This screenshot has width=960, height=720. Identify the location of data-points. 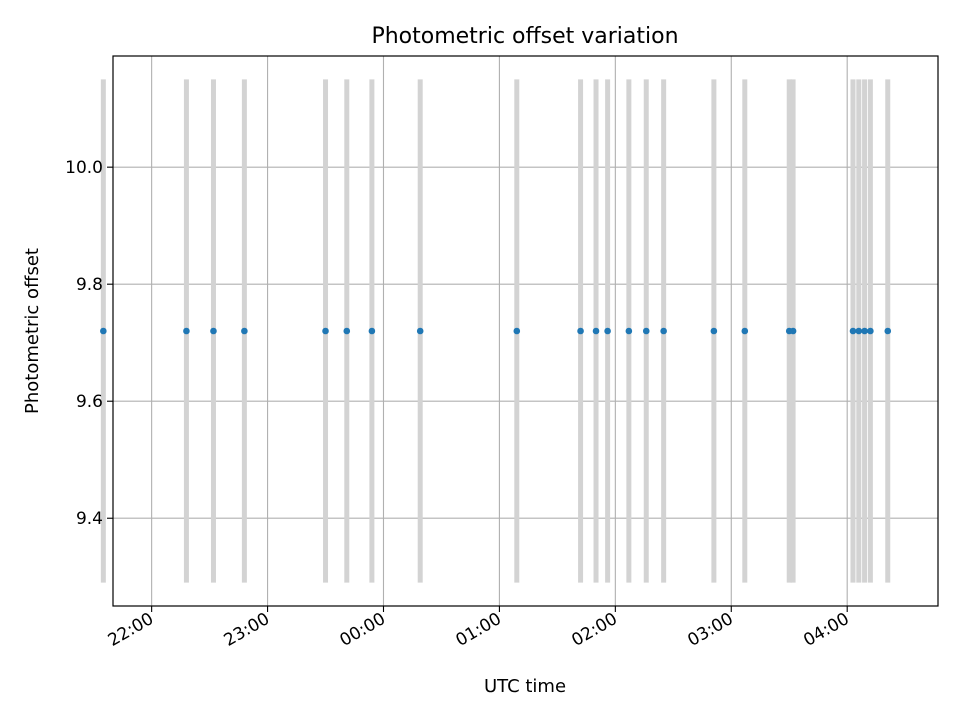
(496, 331).